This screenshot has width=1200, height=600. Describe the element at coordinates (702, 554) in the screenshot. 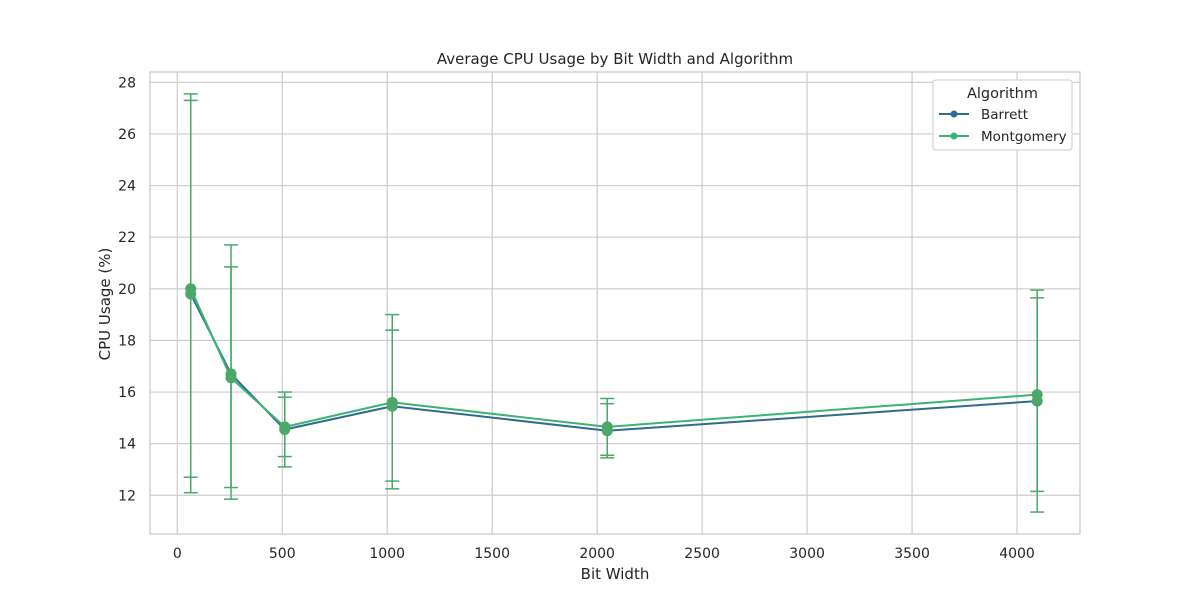

I see `x-tick-label: 2500` at that location.